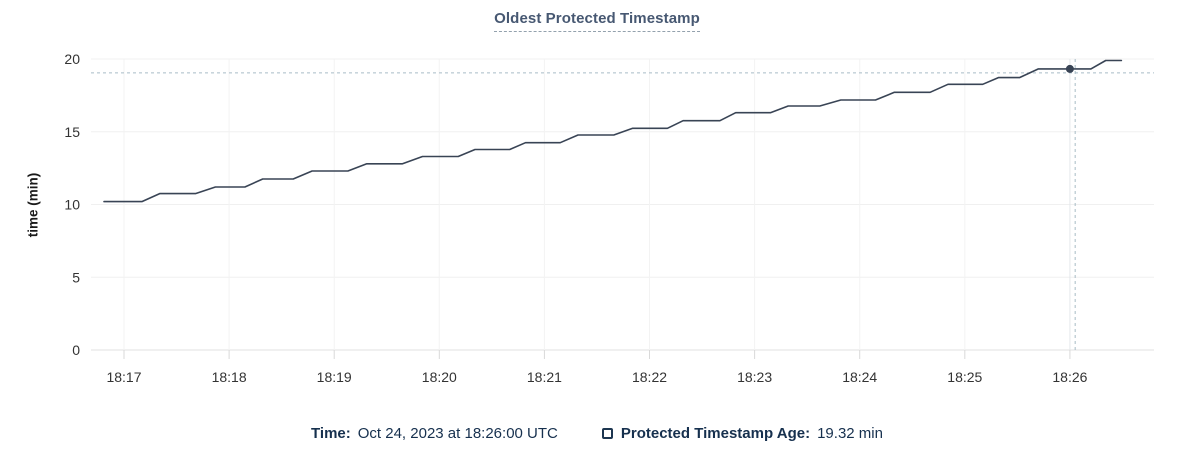 The image size is (1194, 466). Describe the element at coordinates (33, 205) in the screenshot. I see `y-axis-label: time (min)` at that location.